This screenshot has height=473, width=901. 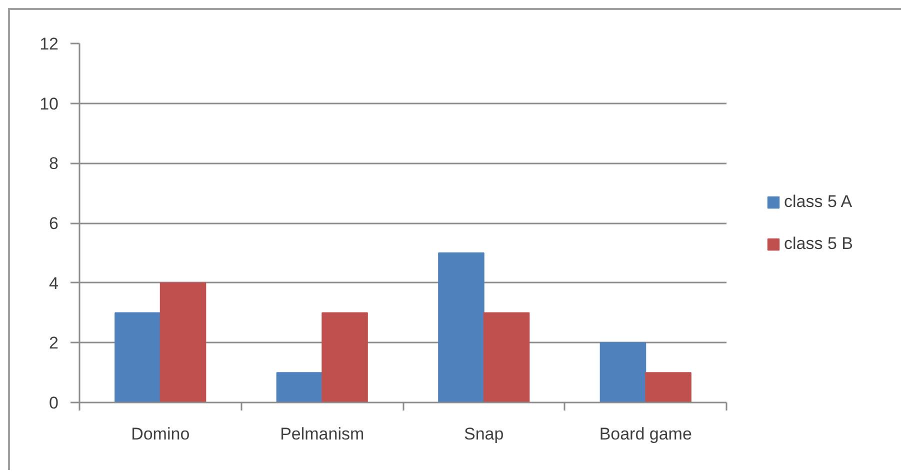 What do you see at coordinates (54, 283) in the screenshot?
I see `y-tick-label: 4` at bounding box center [54, 283].